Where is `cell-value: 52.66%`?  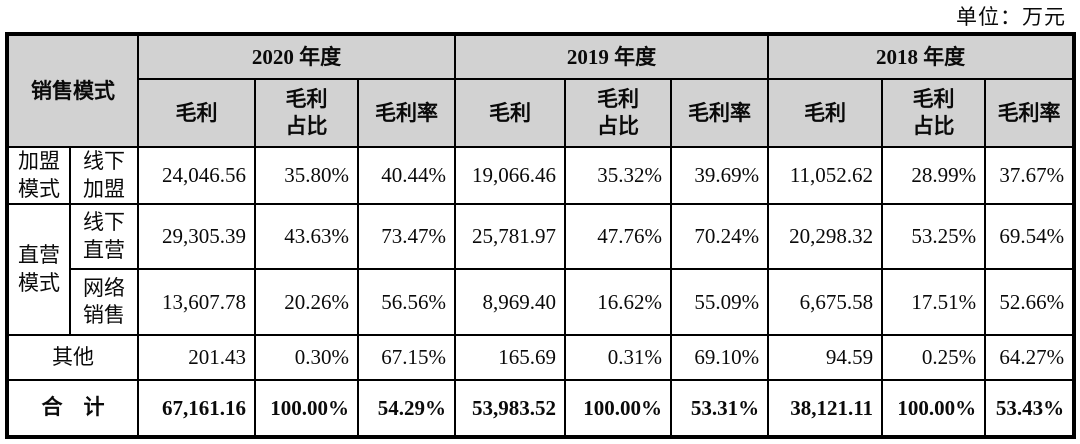
cell-value: 52.66% is located at coordinates (1030, 302).